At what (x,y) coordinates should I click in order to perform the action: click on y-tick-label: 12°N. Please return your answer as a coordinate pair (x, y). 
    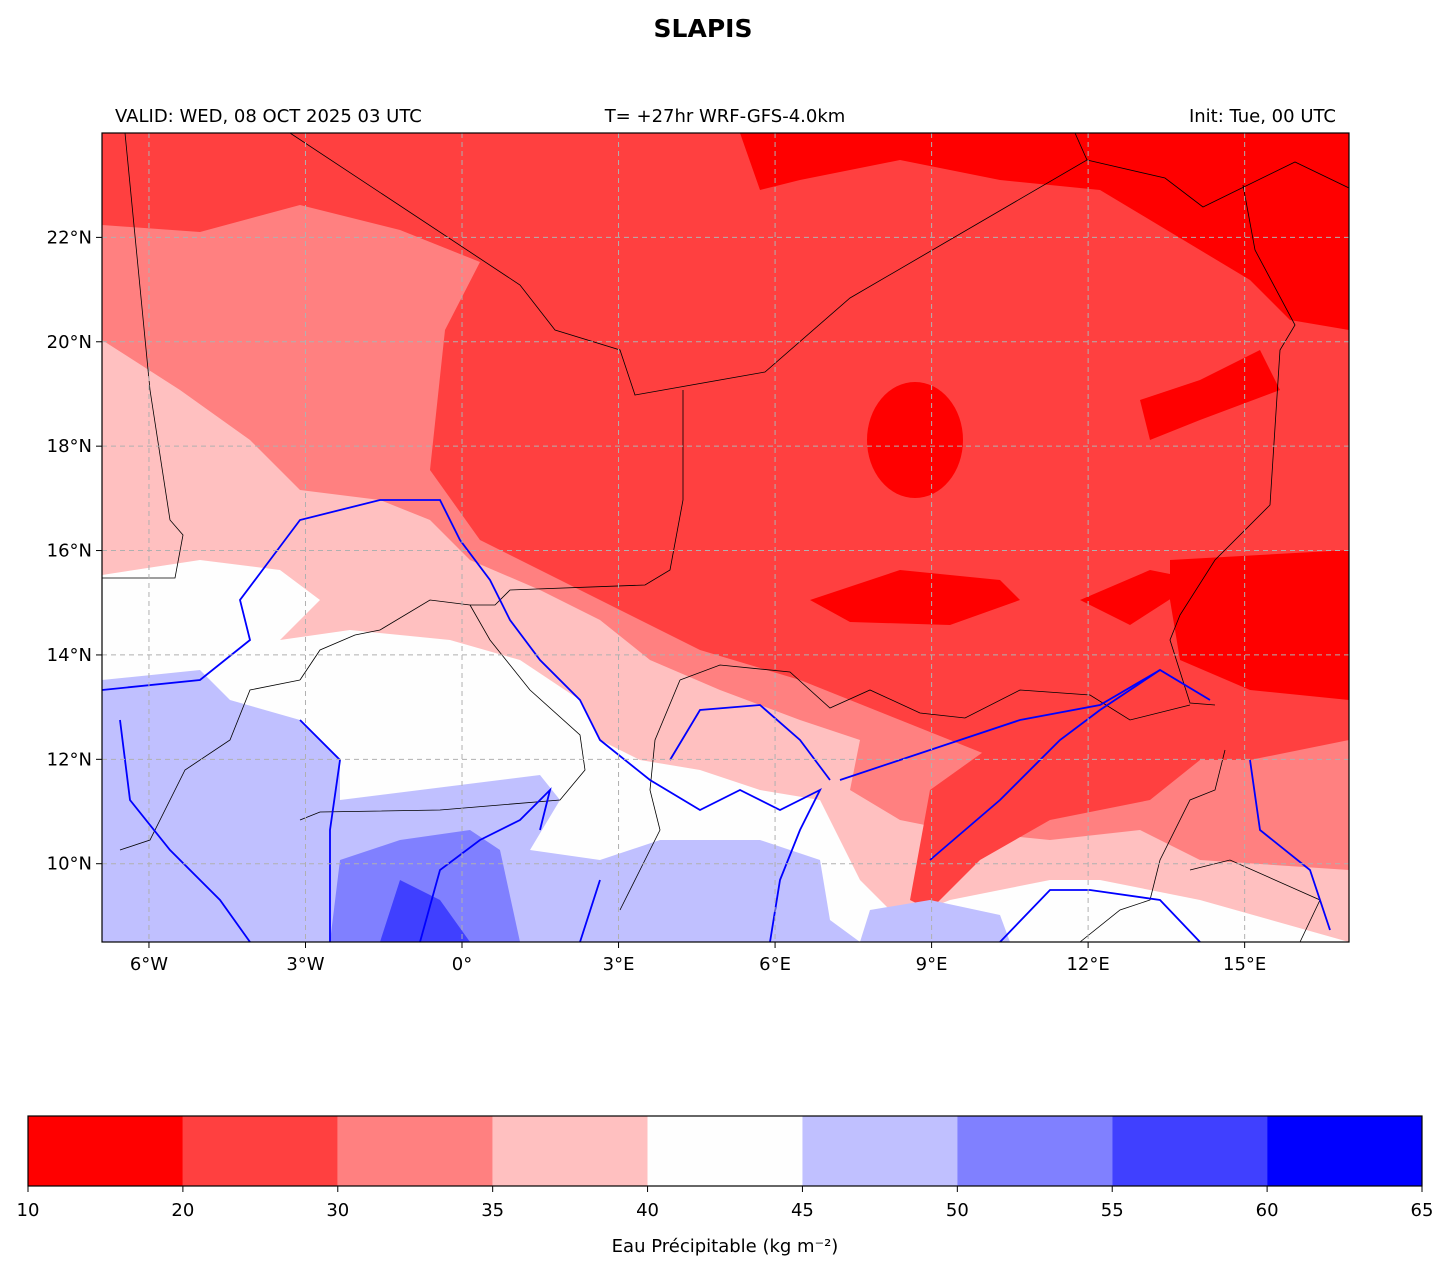
    Looking at the image, I should click on (69, 759).